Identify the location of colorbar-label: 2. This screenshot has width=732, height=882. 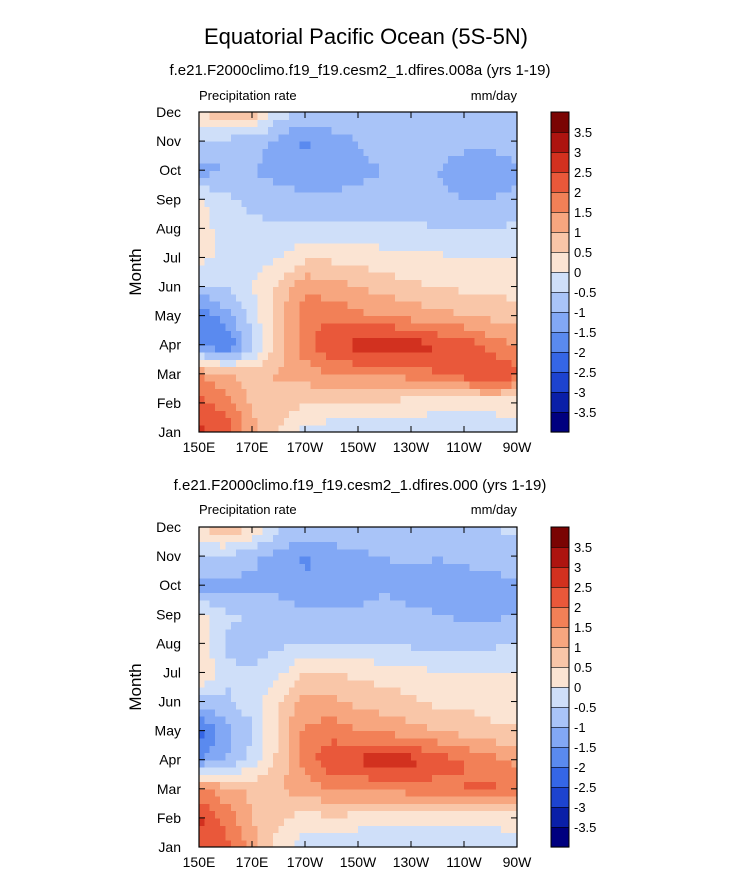
(577, 192).